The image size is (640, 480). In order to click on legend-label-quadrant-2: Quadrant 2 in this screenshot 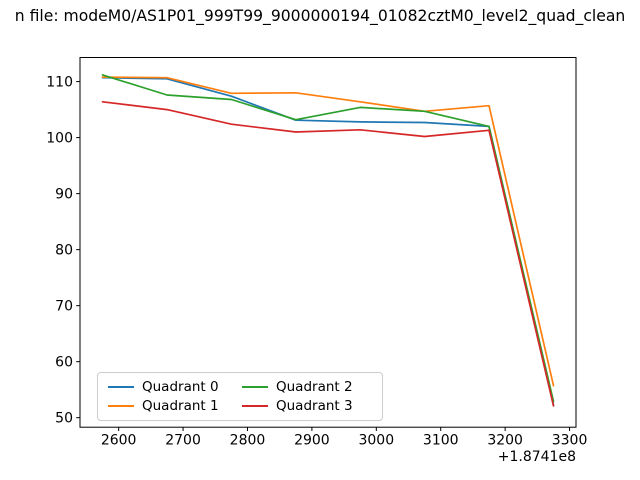, I will do `click(314, 386)`.